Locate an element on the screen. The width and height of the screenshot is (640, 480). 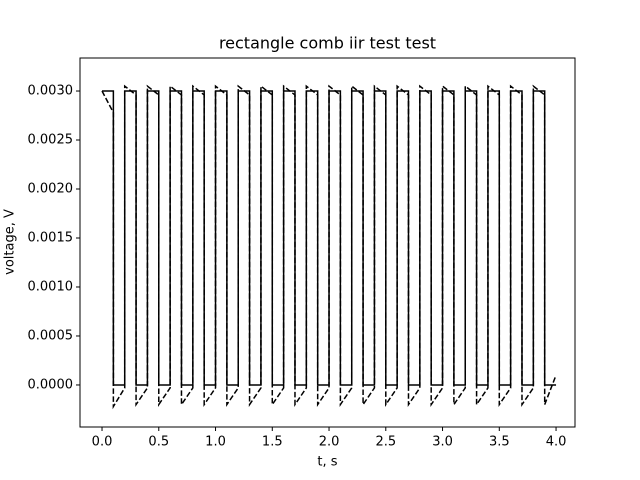
y-tick-label: 0.0015 is located at coordinates (51, 237).